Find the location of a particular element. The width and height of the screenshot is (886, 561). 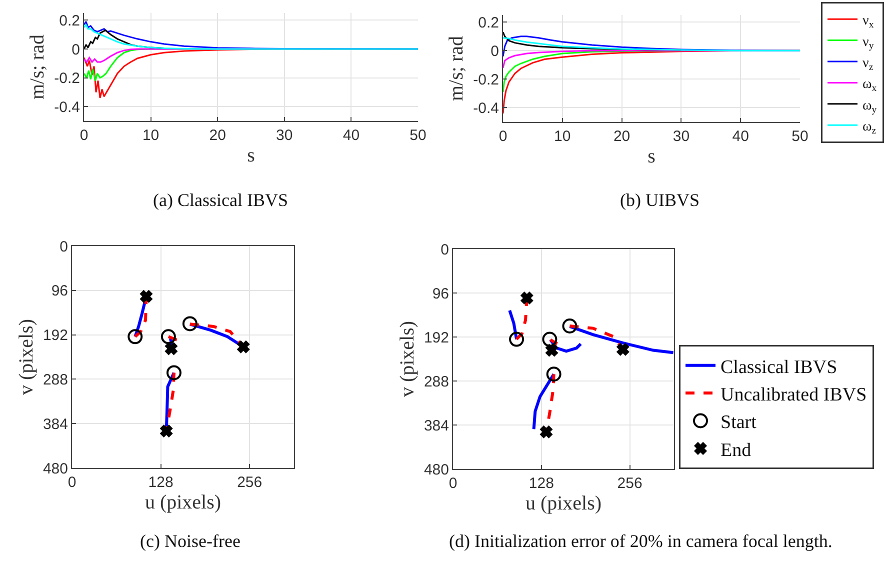

legend-label: ω$_{x}$ is located at coordinates (869, 85).